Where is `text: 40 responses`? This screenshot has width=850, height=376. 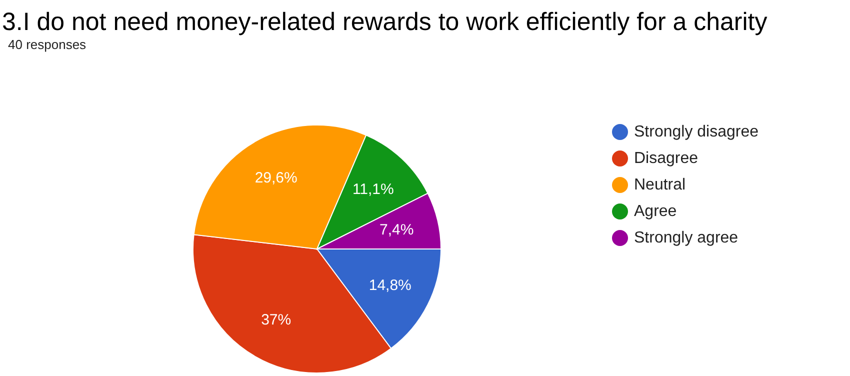 text: 40 responses is located at coordinates (47, 44).